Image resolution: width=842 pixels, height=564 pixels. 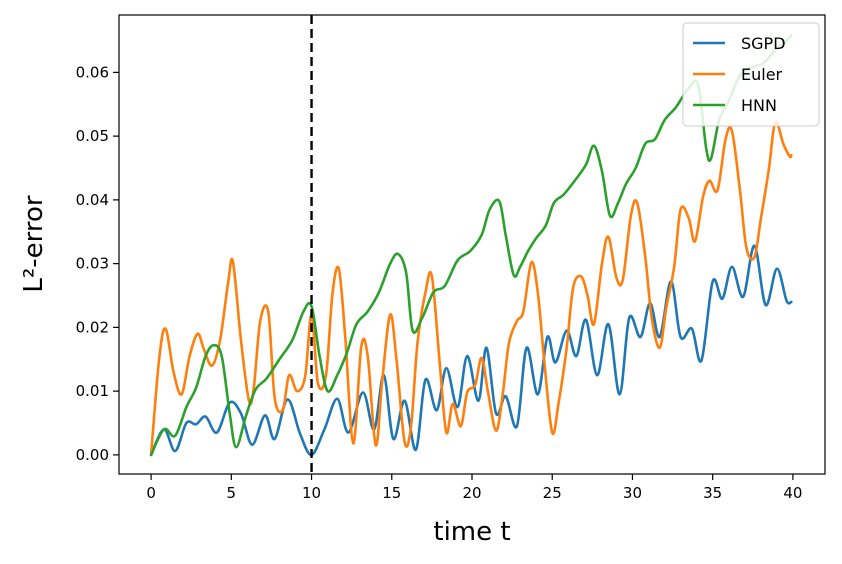 I want to click on y-tick-label: 0.05, so click(x=92, y=136).